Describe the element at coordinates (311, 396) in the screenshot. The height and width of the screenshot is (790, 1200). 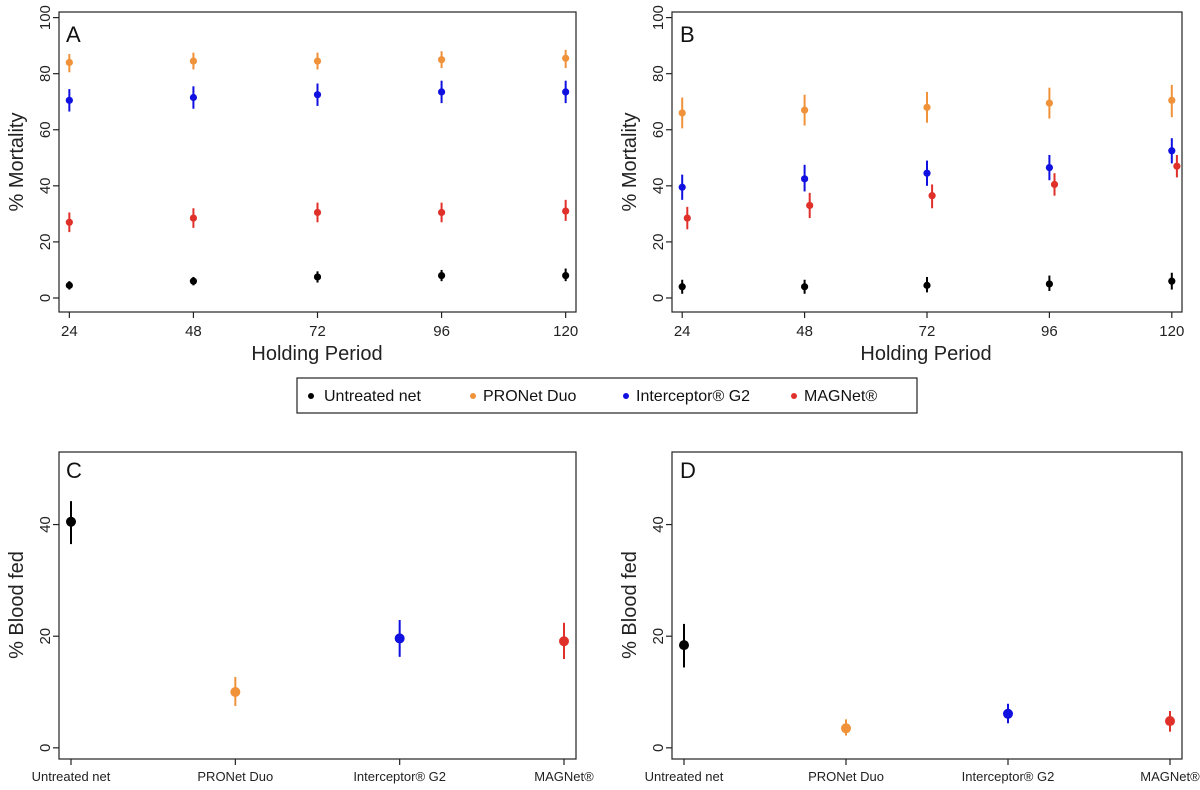
I see `legend-marker-untreated` at that location.